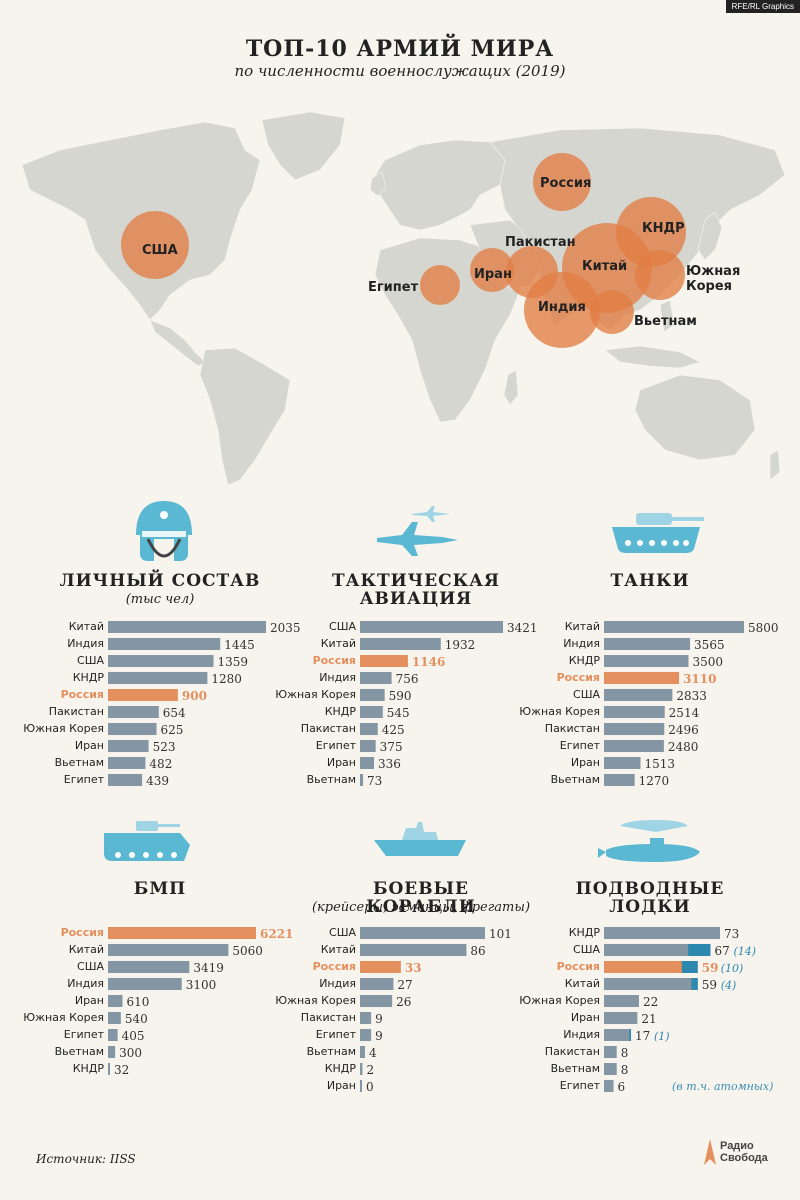 Image resolution: width=800 pixels, height=1200 pixels. What do you see at coordinates (684, 713) in the screenshot?
I see `bar-value: 2514` at bounding box center [684, 713].